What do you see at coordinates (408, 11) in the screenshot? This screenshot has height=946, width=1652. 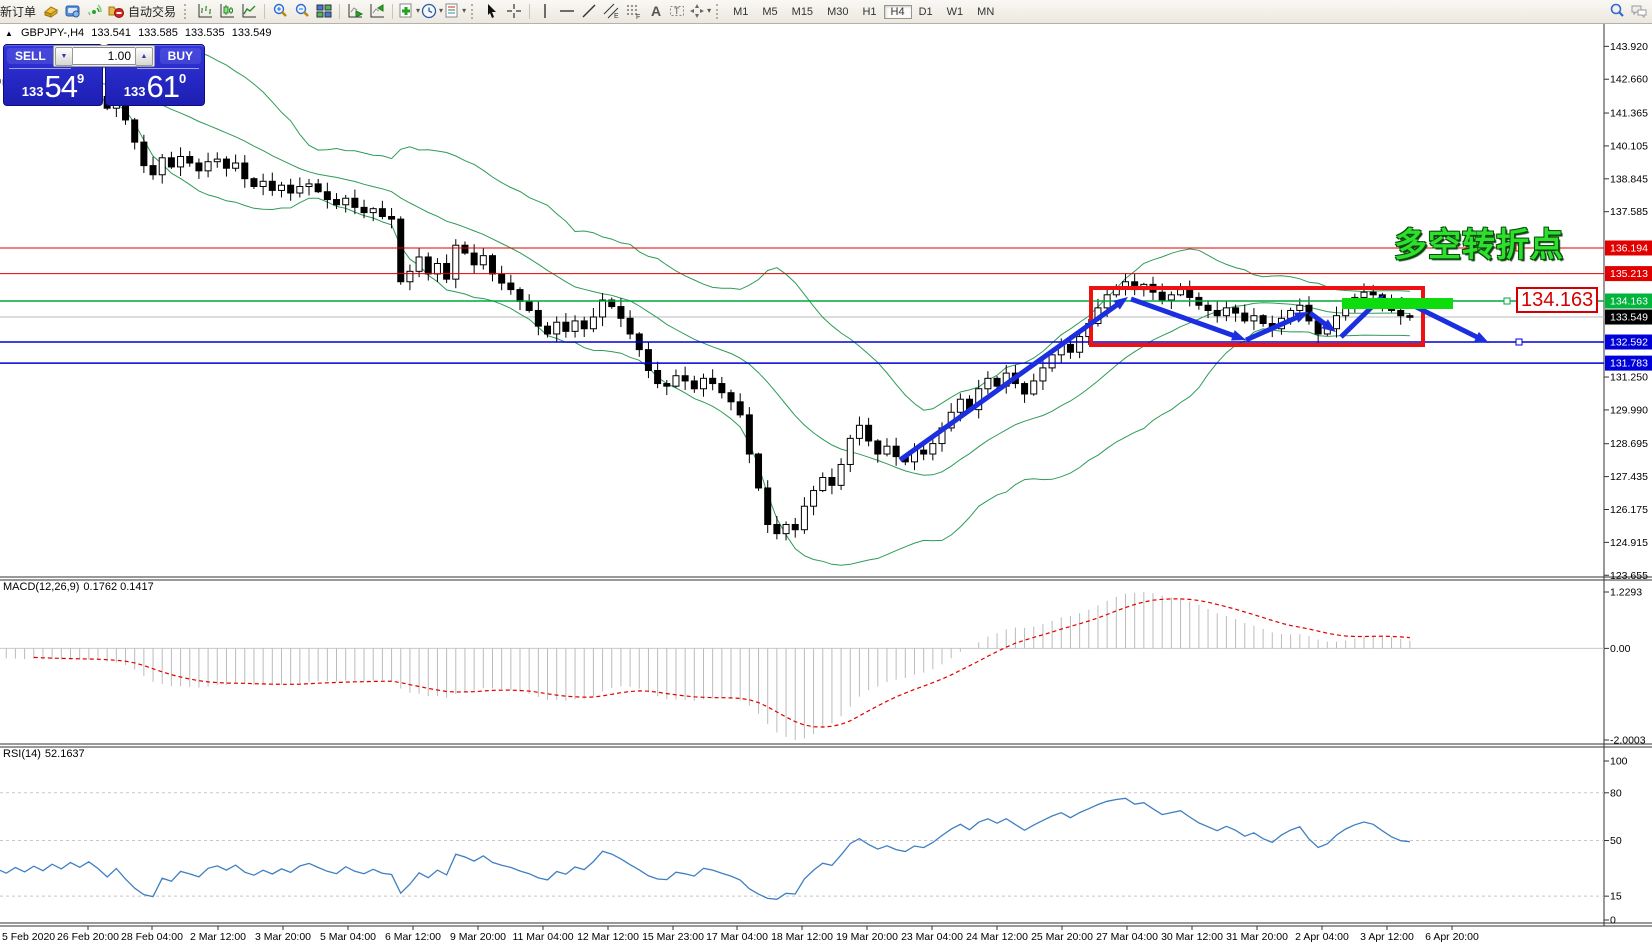 I see `indicators-icon: ▾` at bounding box center [408, 11].